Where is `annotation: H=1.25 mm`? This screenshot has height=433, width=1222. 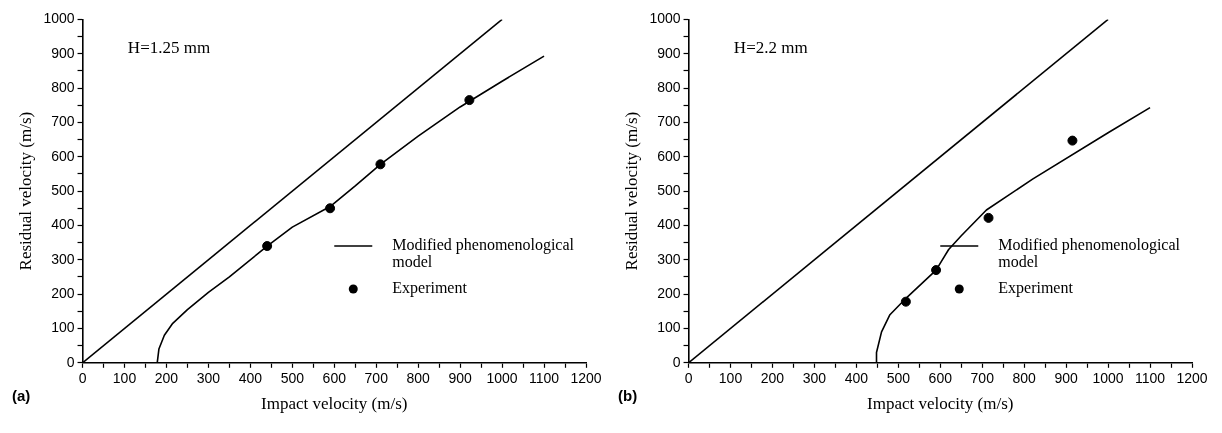
annotation: H=1.25 mm is located at coordinates (169, 47).